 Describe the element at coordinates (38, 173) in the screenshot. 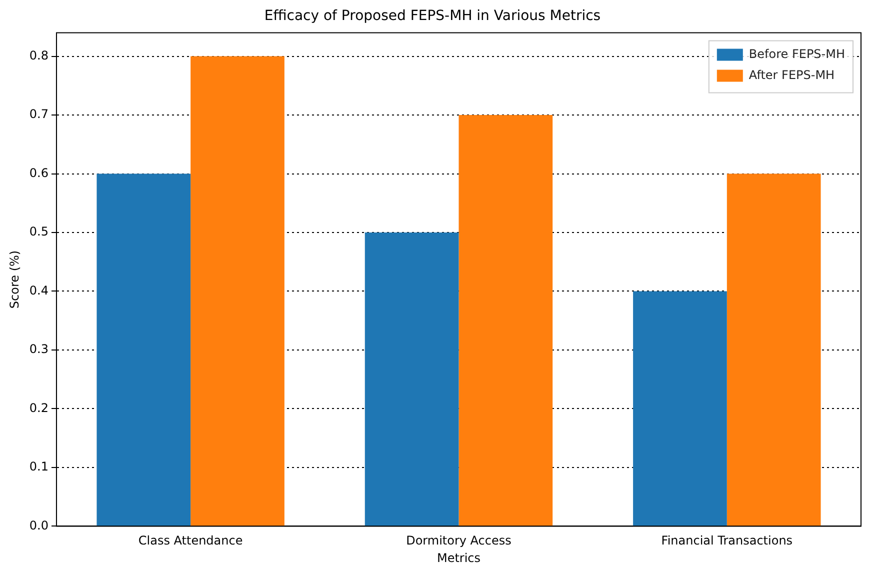

I see `y-tick-label: 0.6` at that location.